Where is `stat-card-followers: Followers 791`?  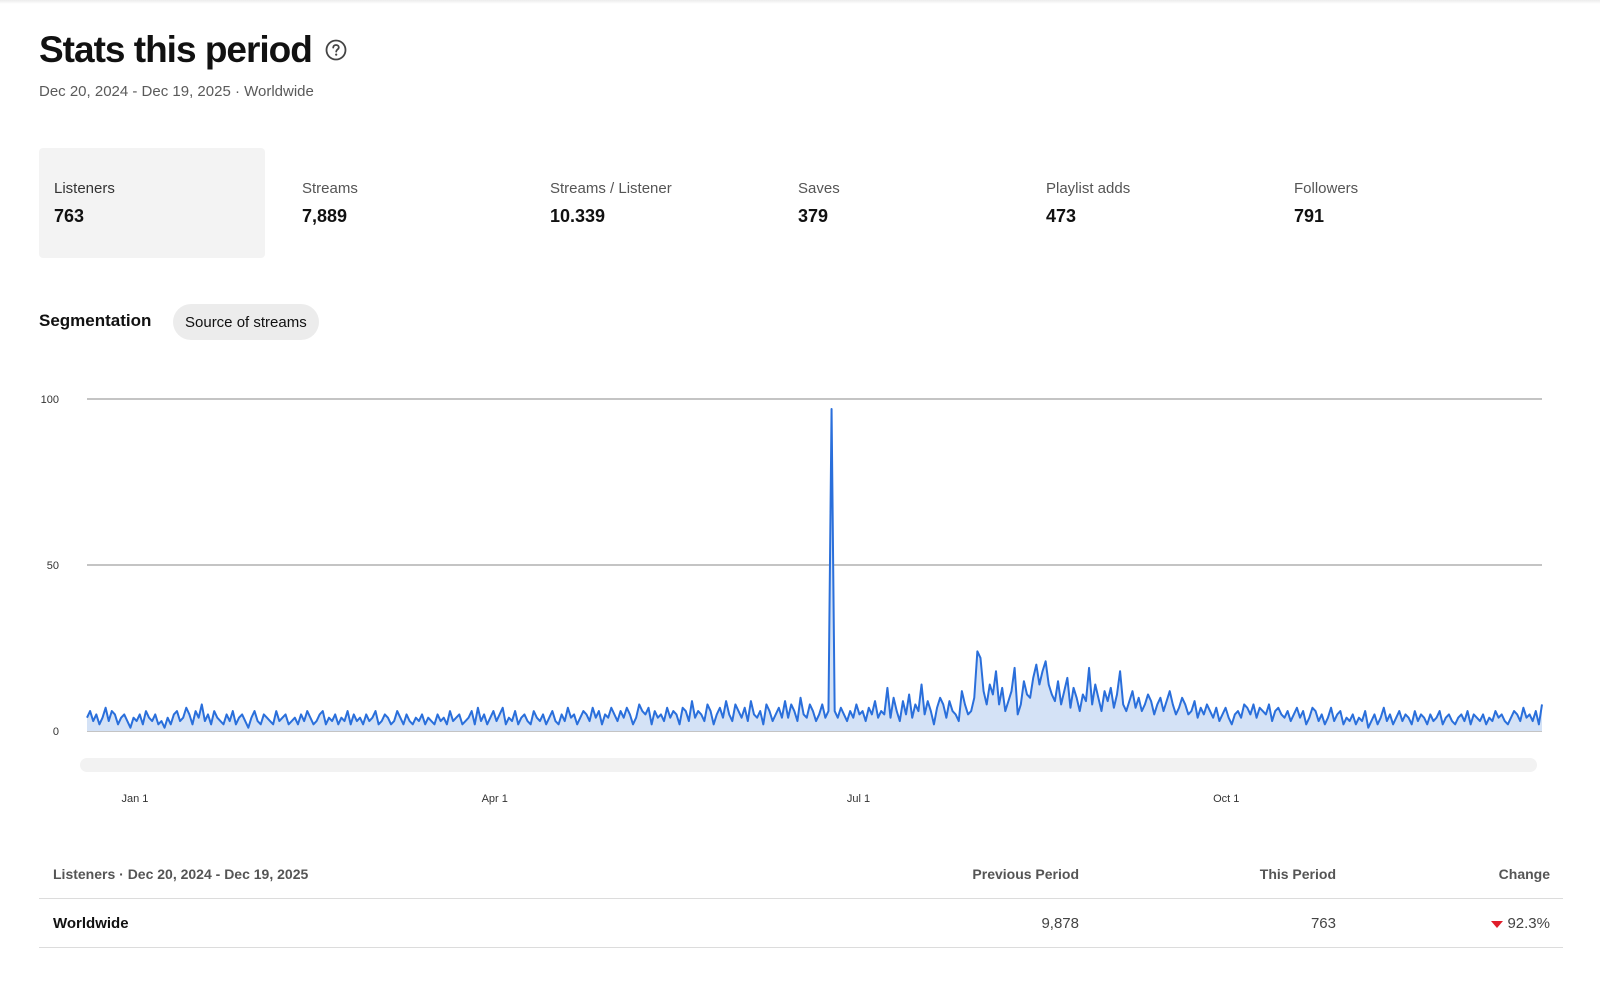
stat-card-followers: Followers 791 is located at coordinates (1392, 203).